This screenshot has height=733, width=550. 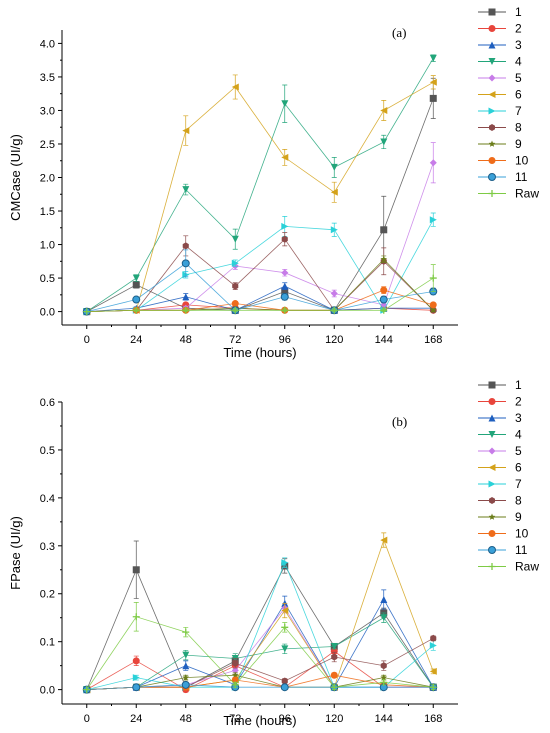 What do you see at coordinates (527, 567) in the screenshot?
I see `legend-label: Raw` at bounding box center [527, 567].